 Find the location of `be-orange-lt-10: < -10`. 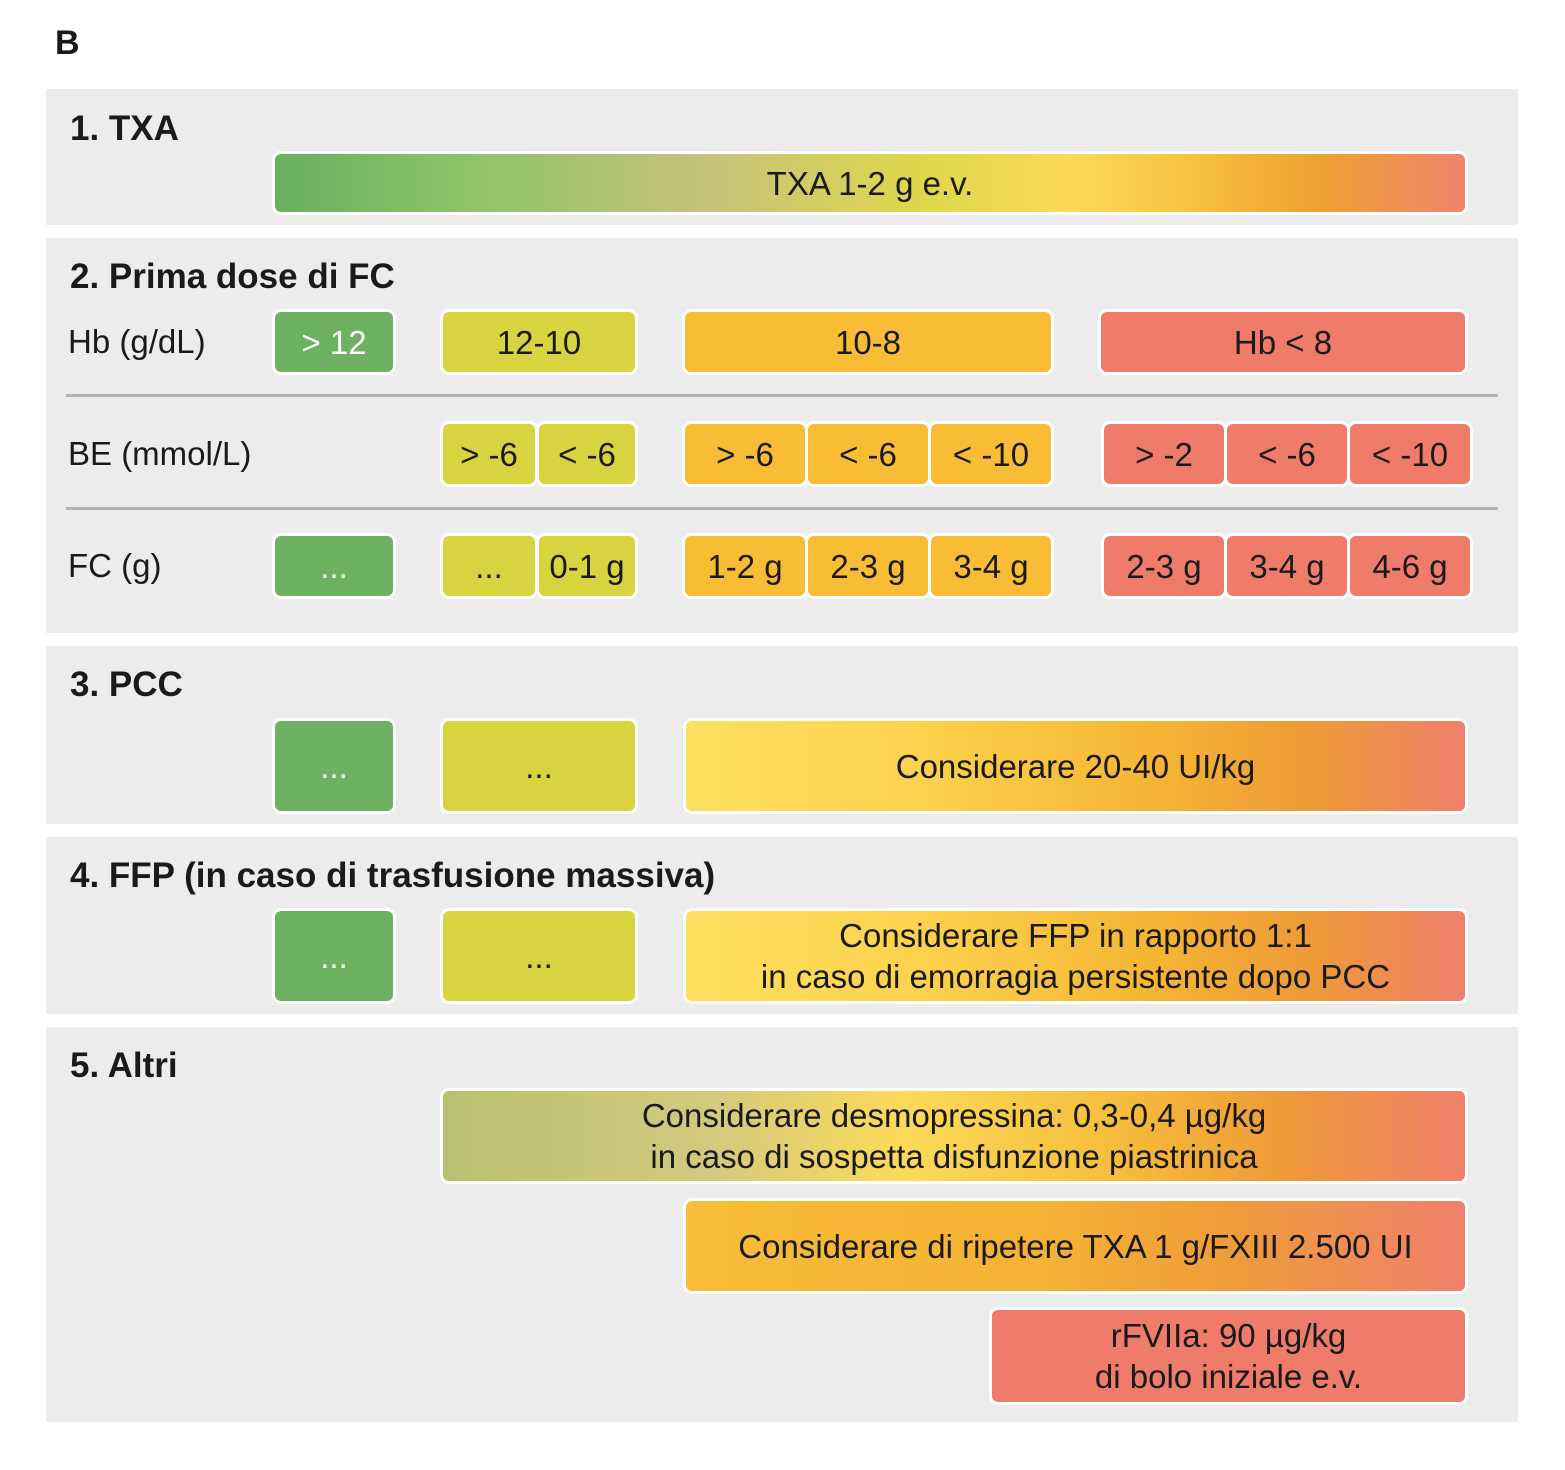

be-orange-lt-10: < -10 is located at coordinates (991, 454).